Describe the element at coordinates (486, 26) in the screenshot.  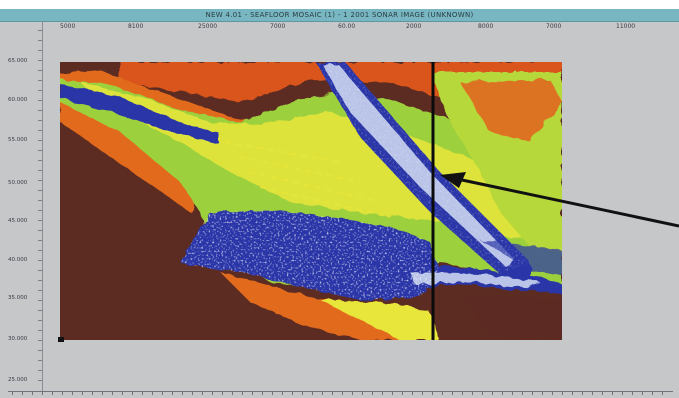
I see `x-tick-label: 8000` at that location.